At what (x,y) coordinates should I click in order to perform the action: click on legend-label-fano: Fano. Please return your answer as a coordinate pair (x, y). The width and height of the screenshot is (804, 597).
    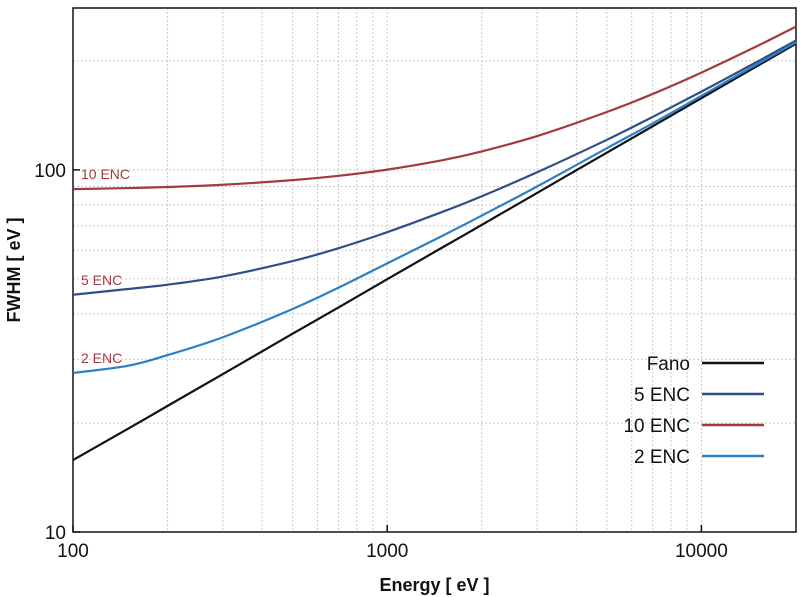
    Looking at the image, I should click on (668, 364).